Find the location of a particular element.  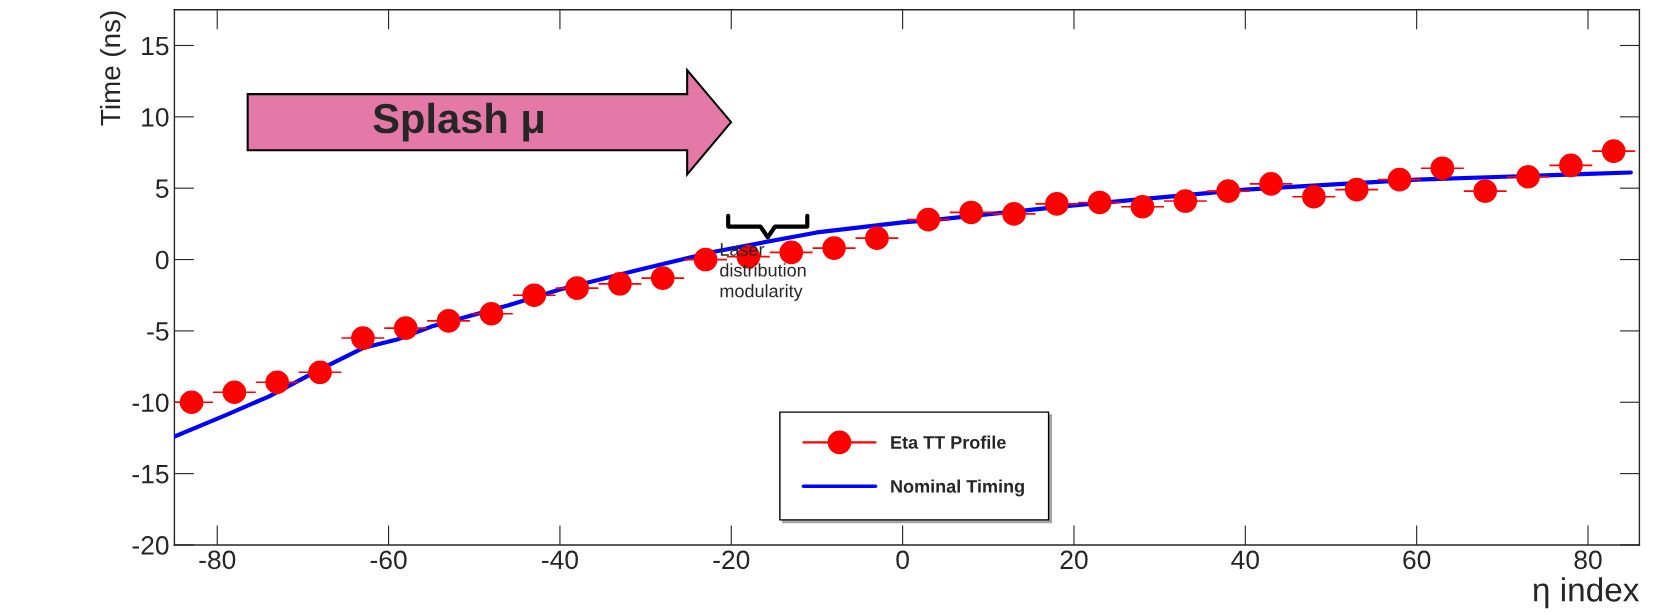

y-tick-label: -15 is located at coordinates (150, 474).